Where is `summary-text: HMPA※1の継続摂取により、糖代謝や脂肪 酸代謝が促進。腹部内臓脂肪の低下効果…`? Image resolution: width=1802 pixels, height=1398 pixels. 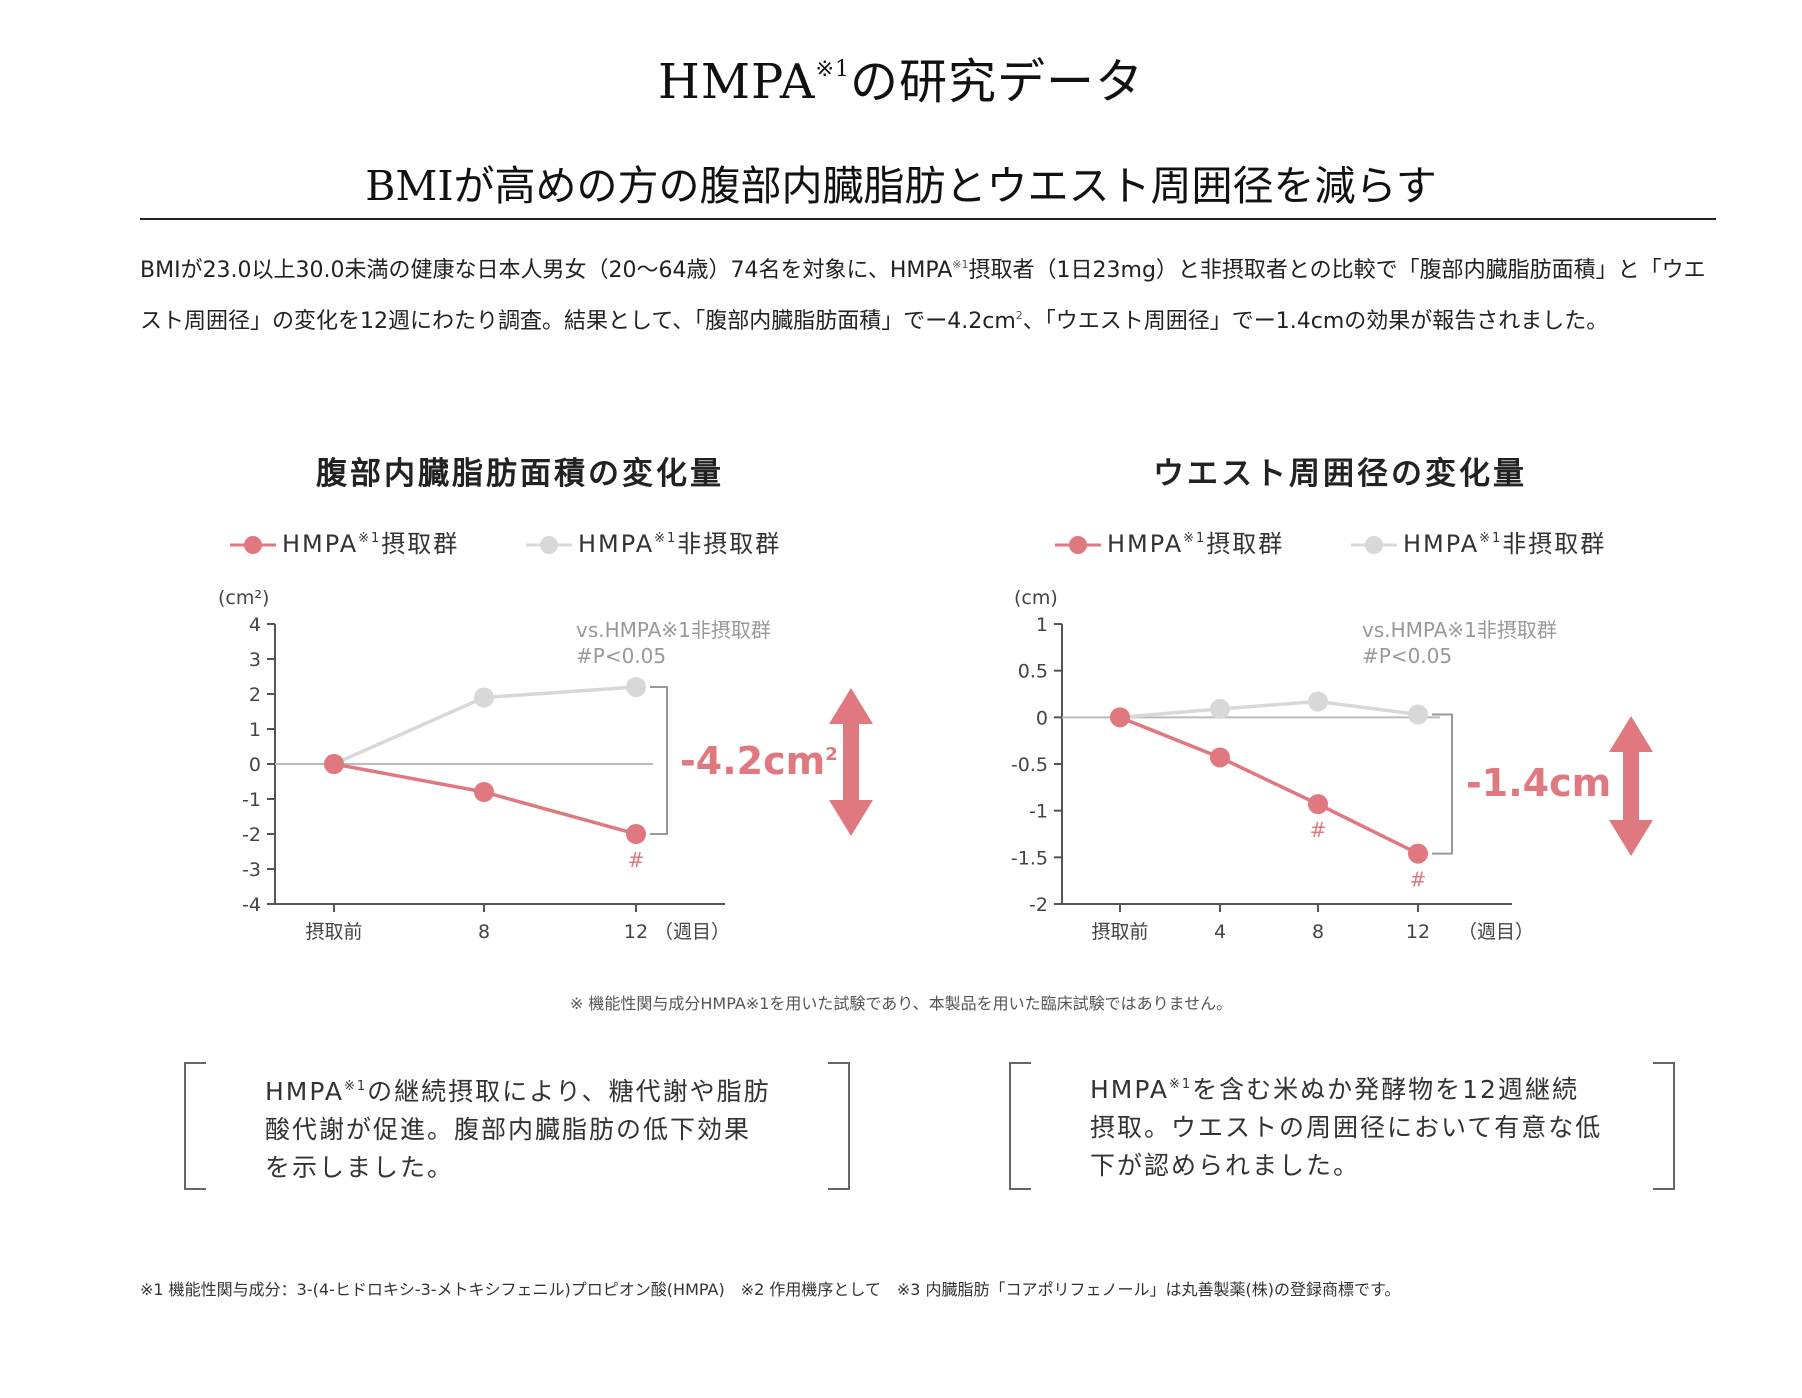
summary-text: HMPA※1の継続摂取により、糖代謝や脂肪 酸代謝が促進。腹部内臓脂肪の低下効果… is located at coordinates (545, 1127).